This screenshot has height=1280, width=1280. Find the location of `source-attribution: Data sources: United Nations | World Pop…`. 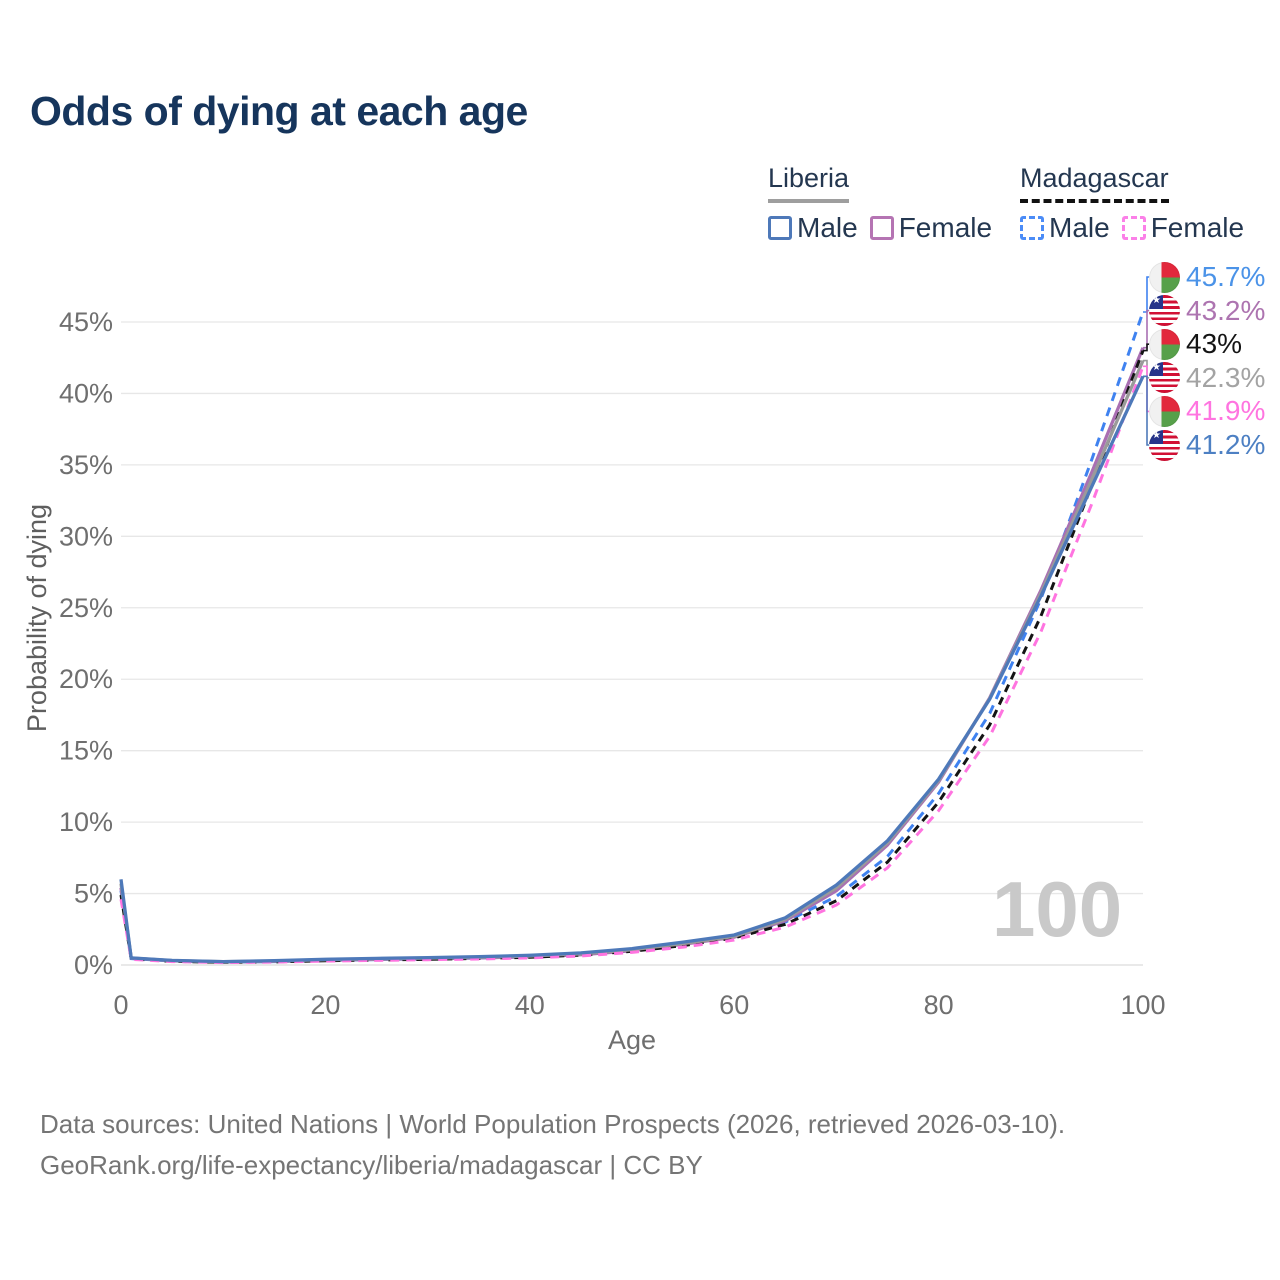

source-attribution: Data sources: United Nations | World Pop… is located at coordinates (552, 1145).